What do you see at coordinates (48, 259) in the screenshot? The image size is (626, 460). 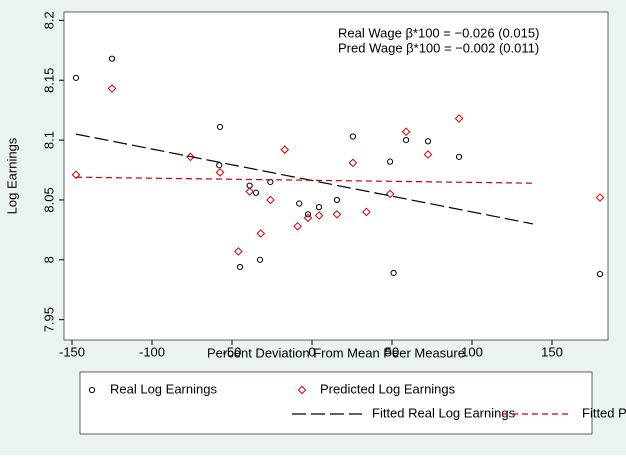 I see `y-tick-label: 8` at bounding box center [48, 259].